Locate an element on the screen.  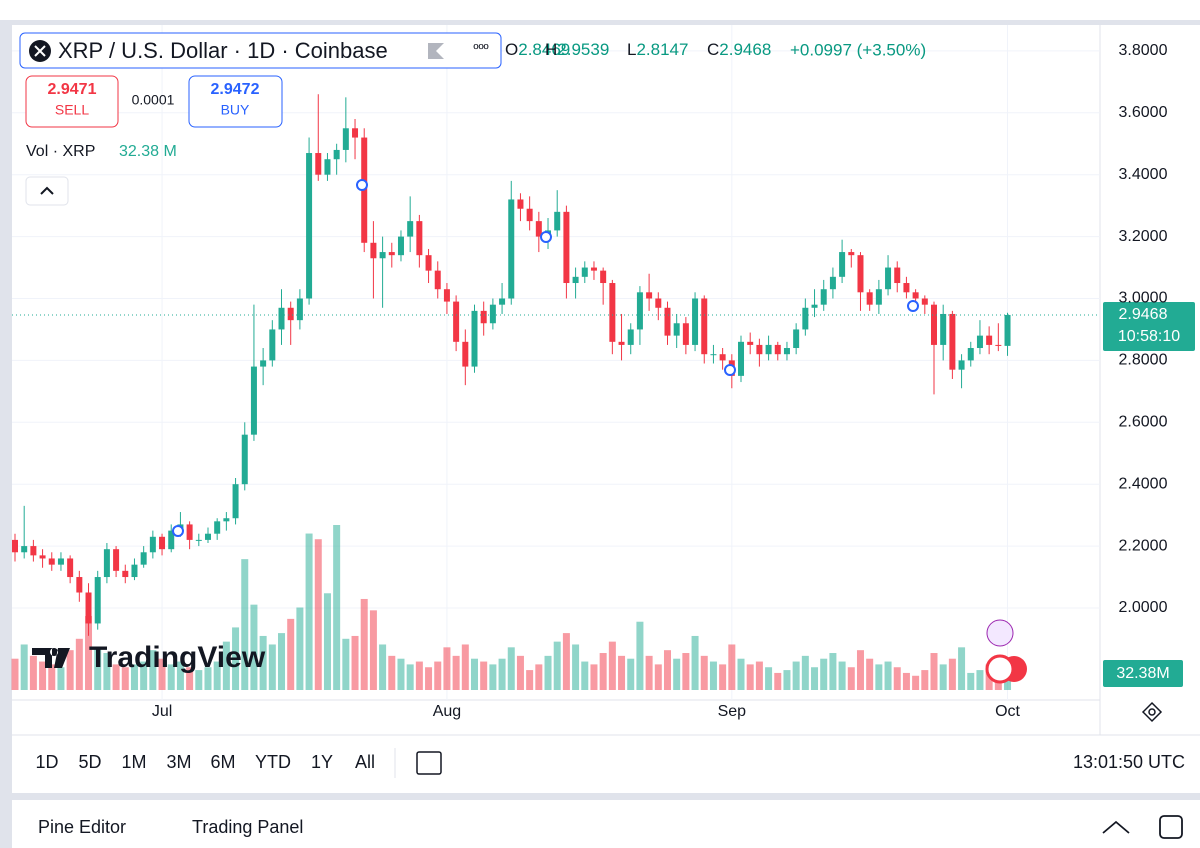
range-button: 1Y is located at coordinates (322, 762).